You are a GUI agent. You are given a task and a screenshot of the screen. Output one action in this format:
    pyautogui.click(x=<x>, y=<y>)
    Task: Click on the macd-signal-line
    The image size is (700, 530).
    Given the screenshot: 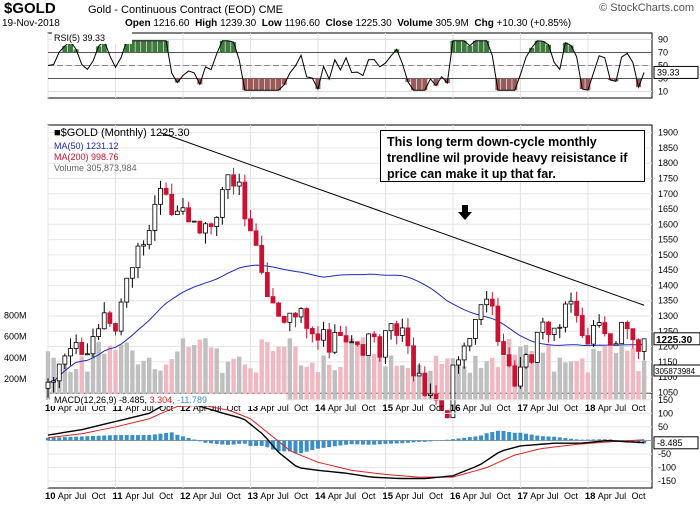 What is the action you would take?
    pyautogui.click(x=346, y=441)
    